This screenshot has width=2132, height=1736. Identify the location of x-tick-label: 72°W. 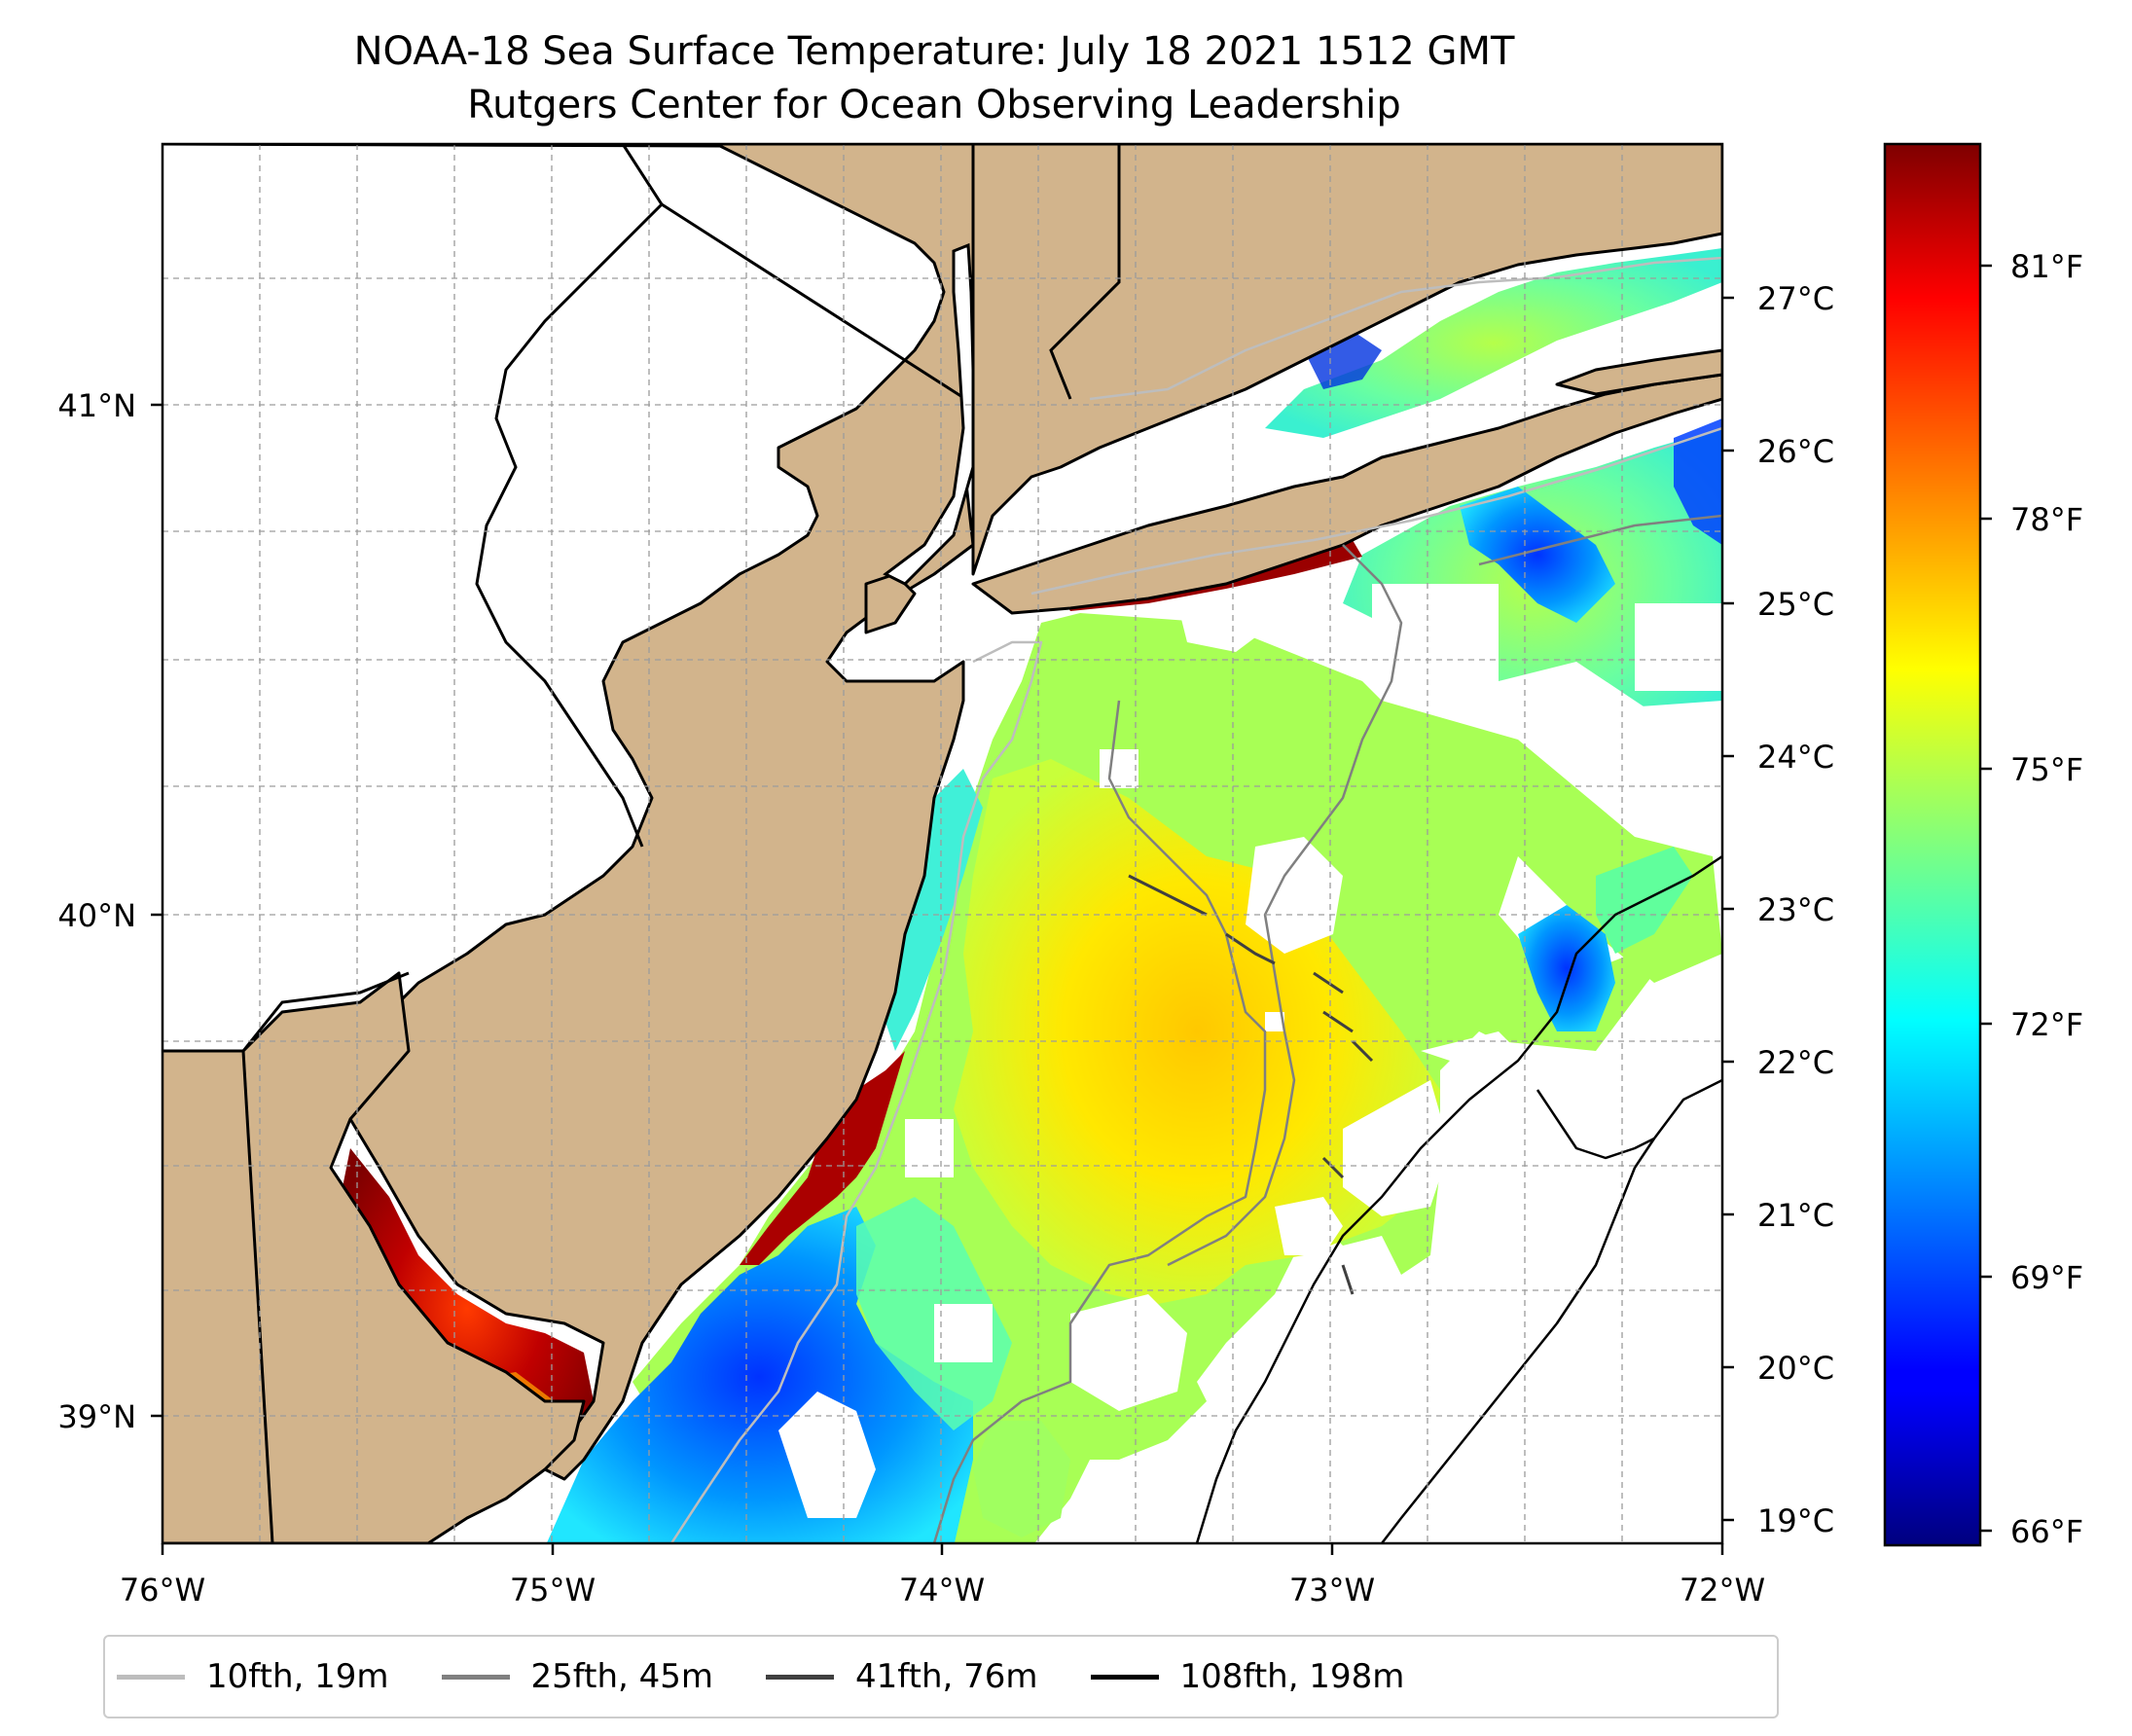
(1723, 1591).